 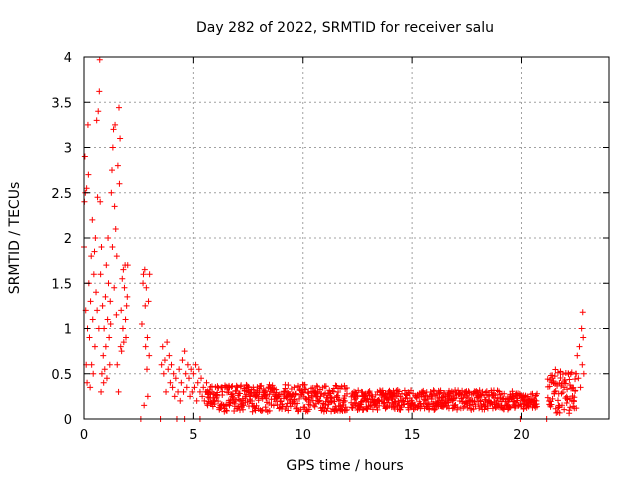 What do you see at coordinates (15, 238) in the screenshot?
I see `y-axis-label: SRMTID / TECUs` at bounding box center [15, 238].